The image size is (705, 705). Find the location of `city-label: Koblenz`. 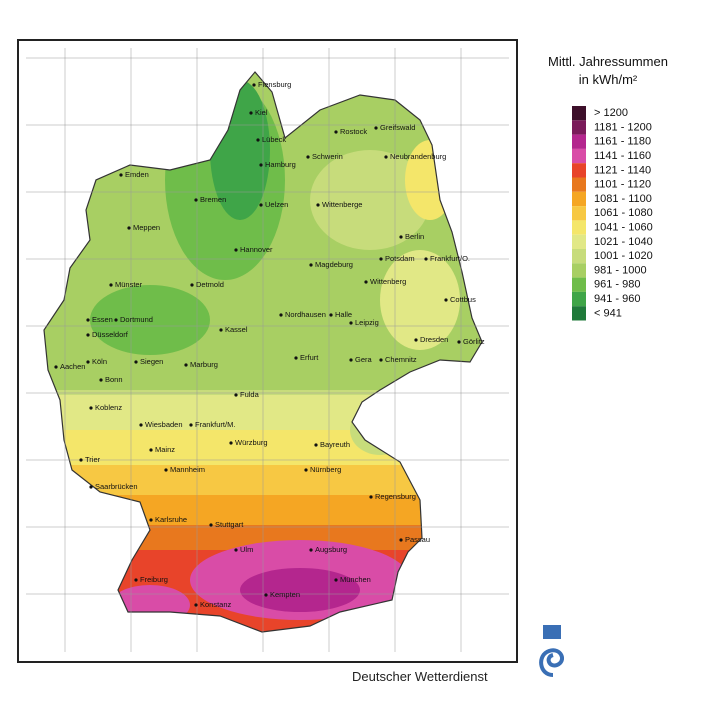

city-label: Koblenz is located at coordinates (108, 407).